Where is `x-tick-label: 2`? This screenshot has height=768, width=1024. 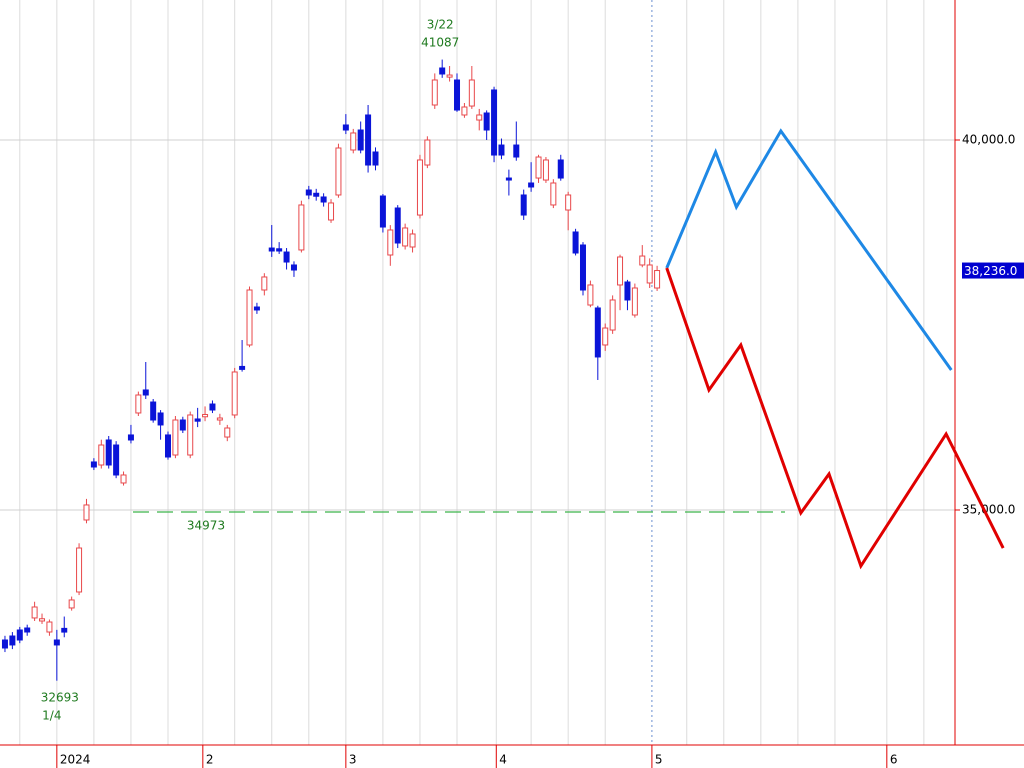 x-tick-label: 2 is located at coordinates (210, 760).